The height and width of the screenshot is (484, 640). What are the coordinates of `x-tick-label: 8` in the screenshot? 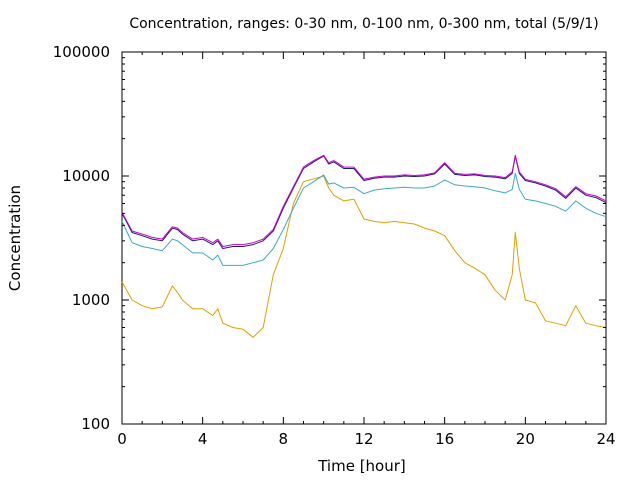 It's located at (284, 439).